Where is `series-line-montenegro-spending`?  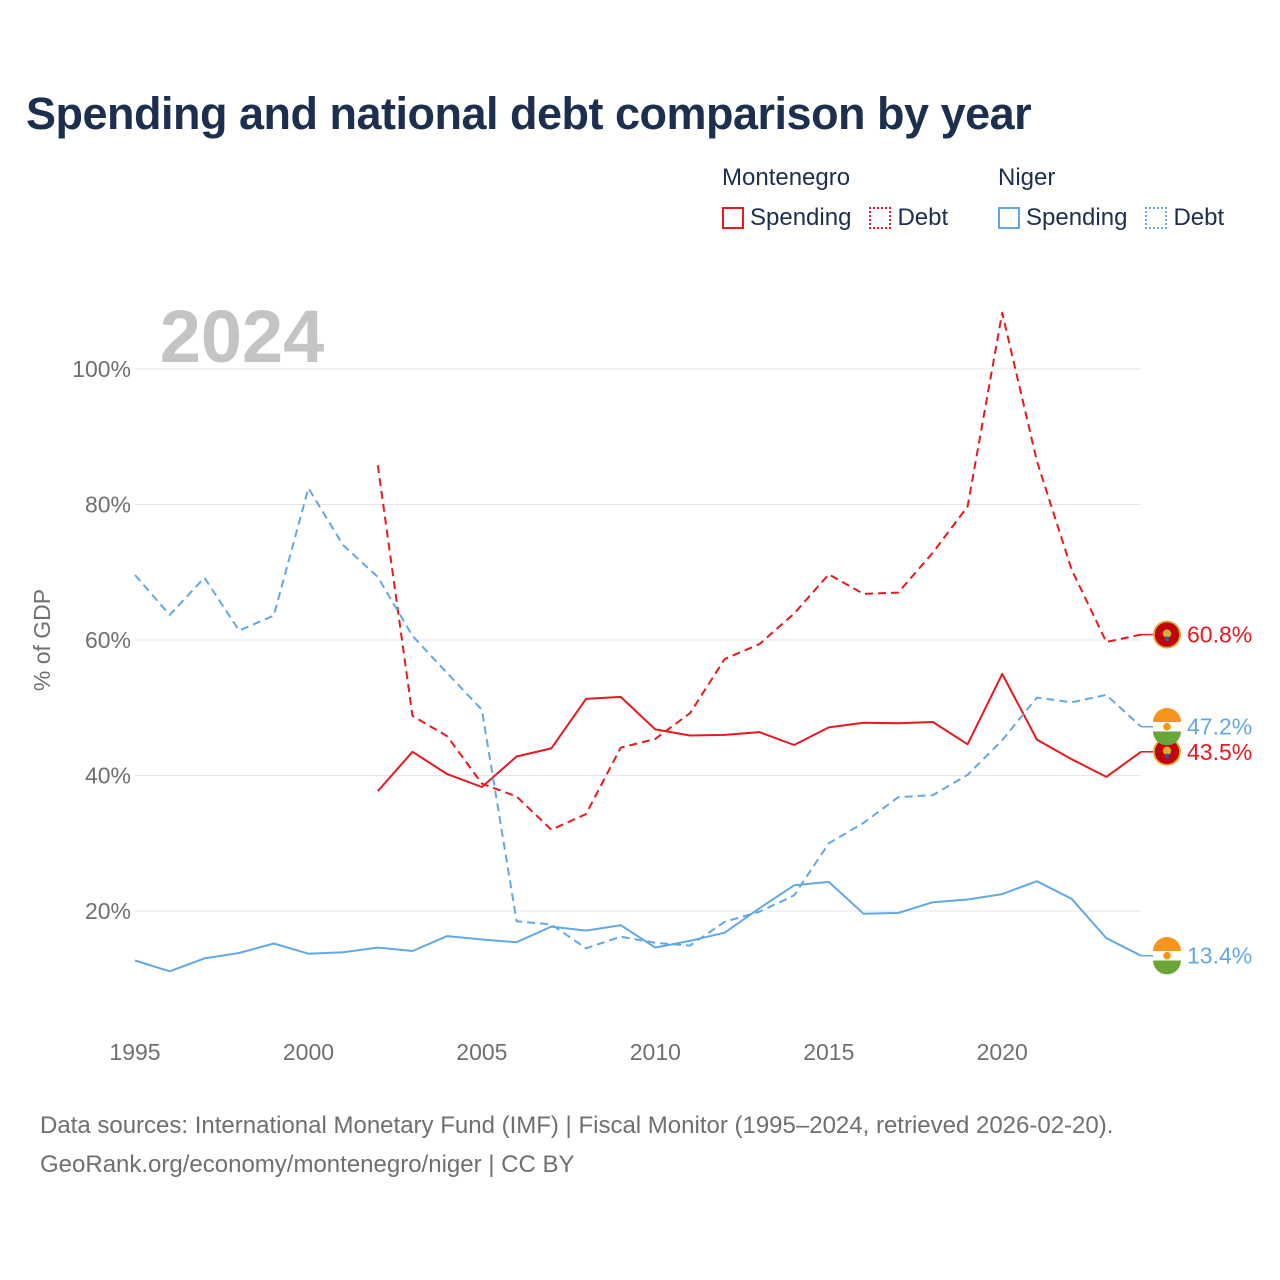 series-line-montenegro-spending is located at coordinates (759, 732).